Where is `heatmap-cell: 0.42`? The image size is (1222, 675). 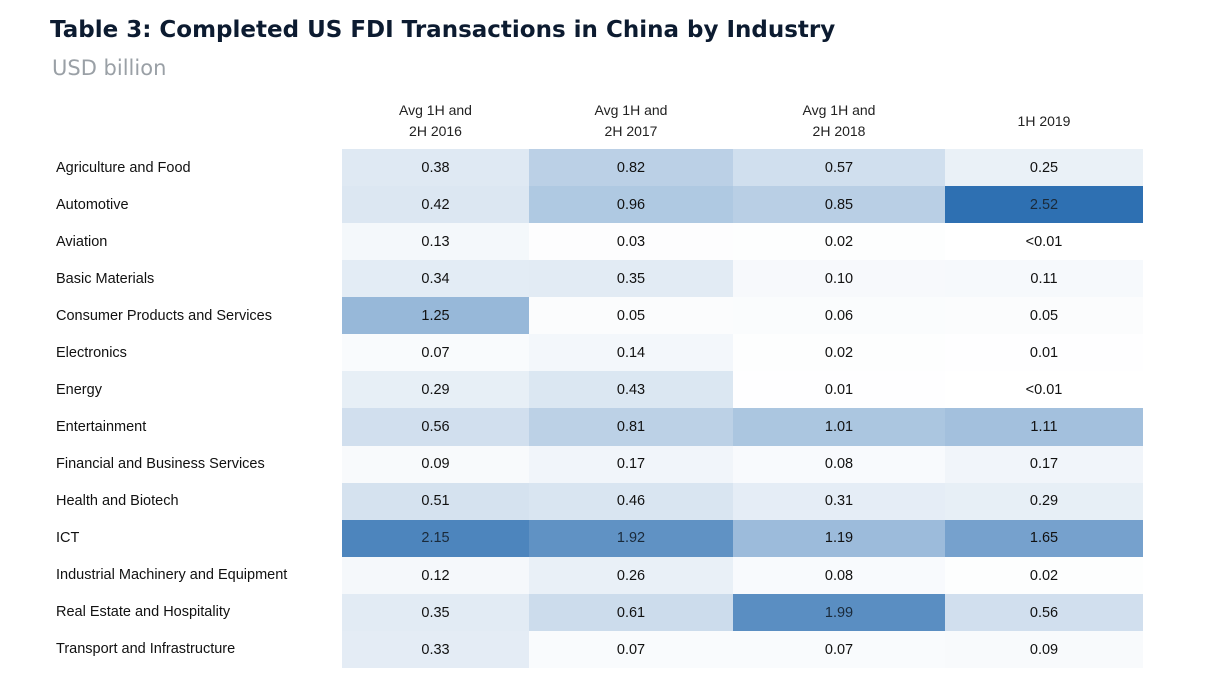 heatmap-cell: 0.42 is located at coordinates (435, 205).